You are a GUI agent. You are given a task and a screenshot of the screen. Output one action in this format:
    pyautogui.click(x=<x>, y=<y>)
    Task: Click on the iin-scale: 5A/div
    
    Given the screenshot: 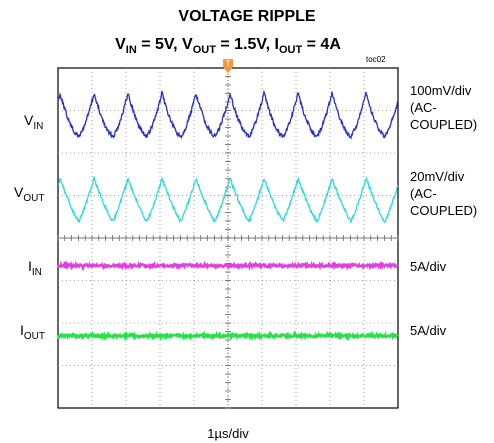 What is the action you would take?
    pyautogui.click(x=428, y=266)
    